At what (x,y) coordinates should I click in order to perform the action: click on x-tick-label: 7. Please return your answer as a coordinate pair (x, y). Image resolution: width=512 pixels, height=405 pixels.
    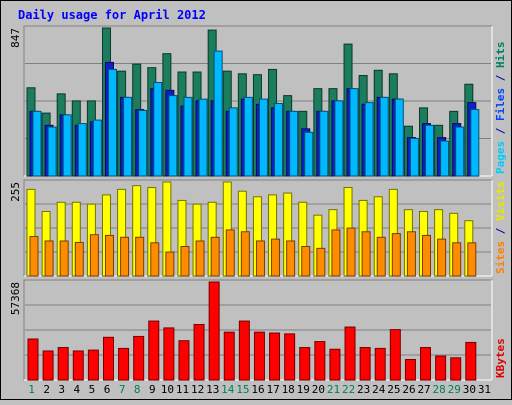
    Looking at the image, I should click on (122, 389).